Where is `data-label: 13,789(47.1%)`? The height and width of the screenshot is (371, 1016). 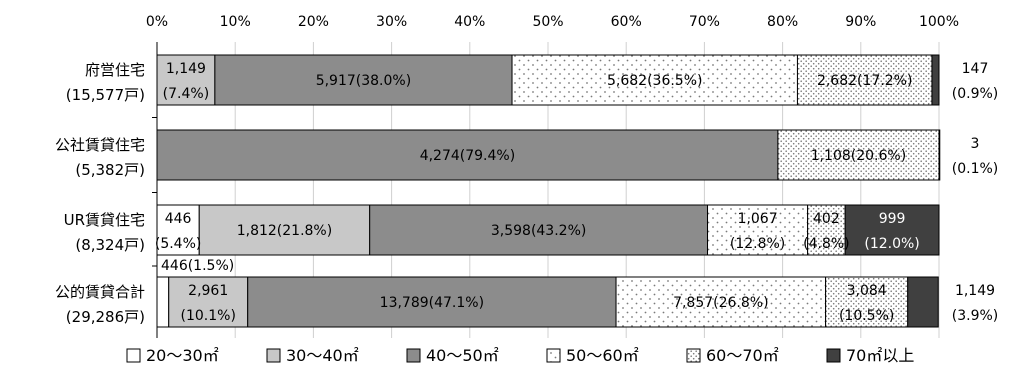 data-label: 13,789(47.1%) is located at coordinates (432, 303).